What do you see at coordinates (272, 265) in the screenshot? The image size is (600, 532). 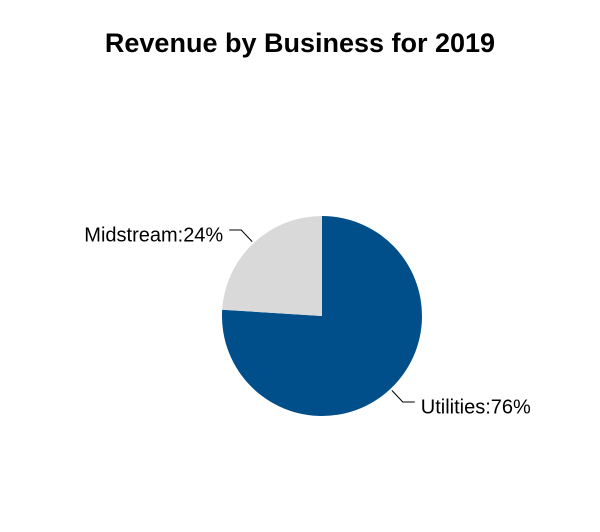 I see `pie-slice` at bounding box center [272, 265].